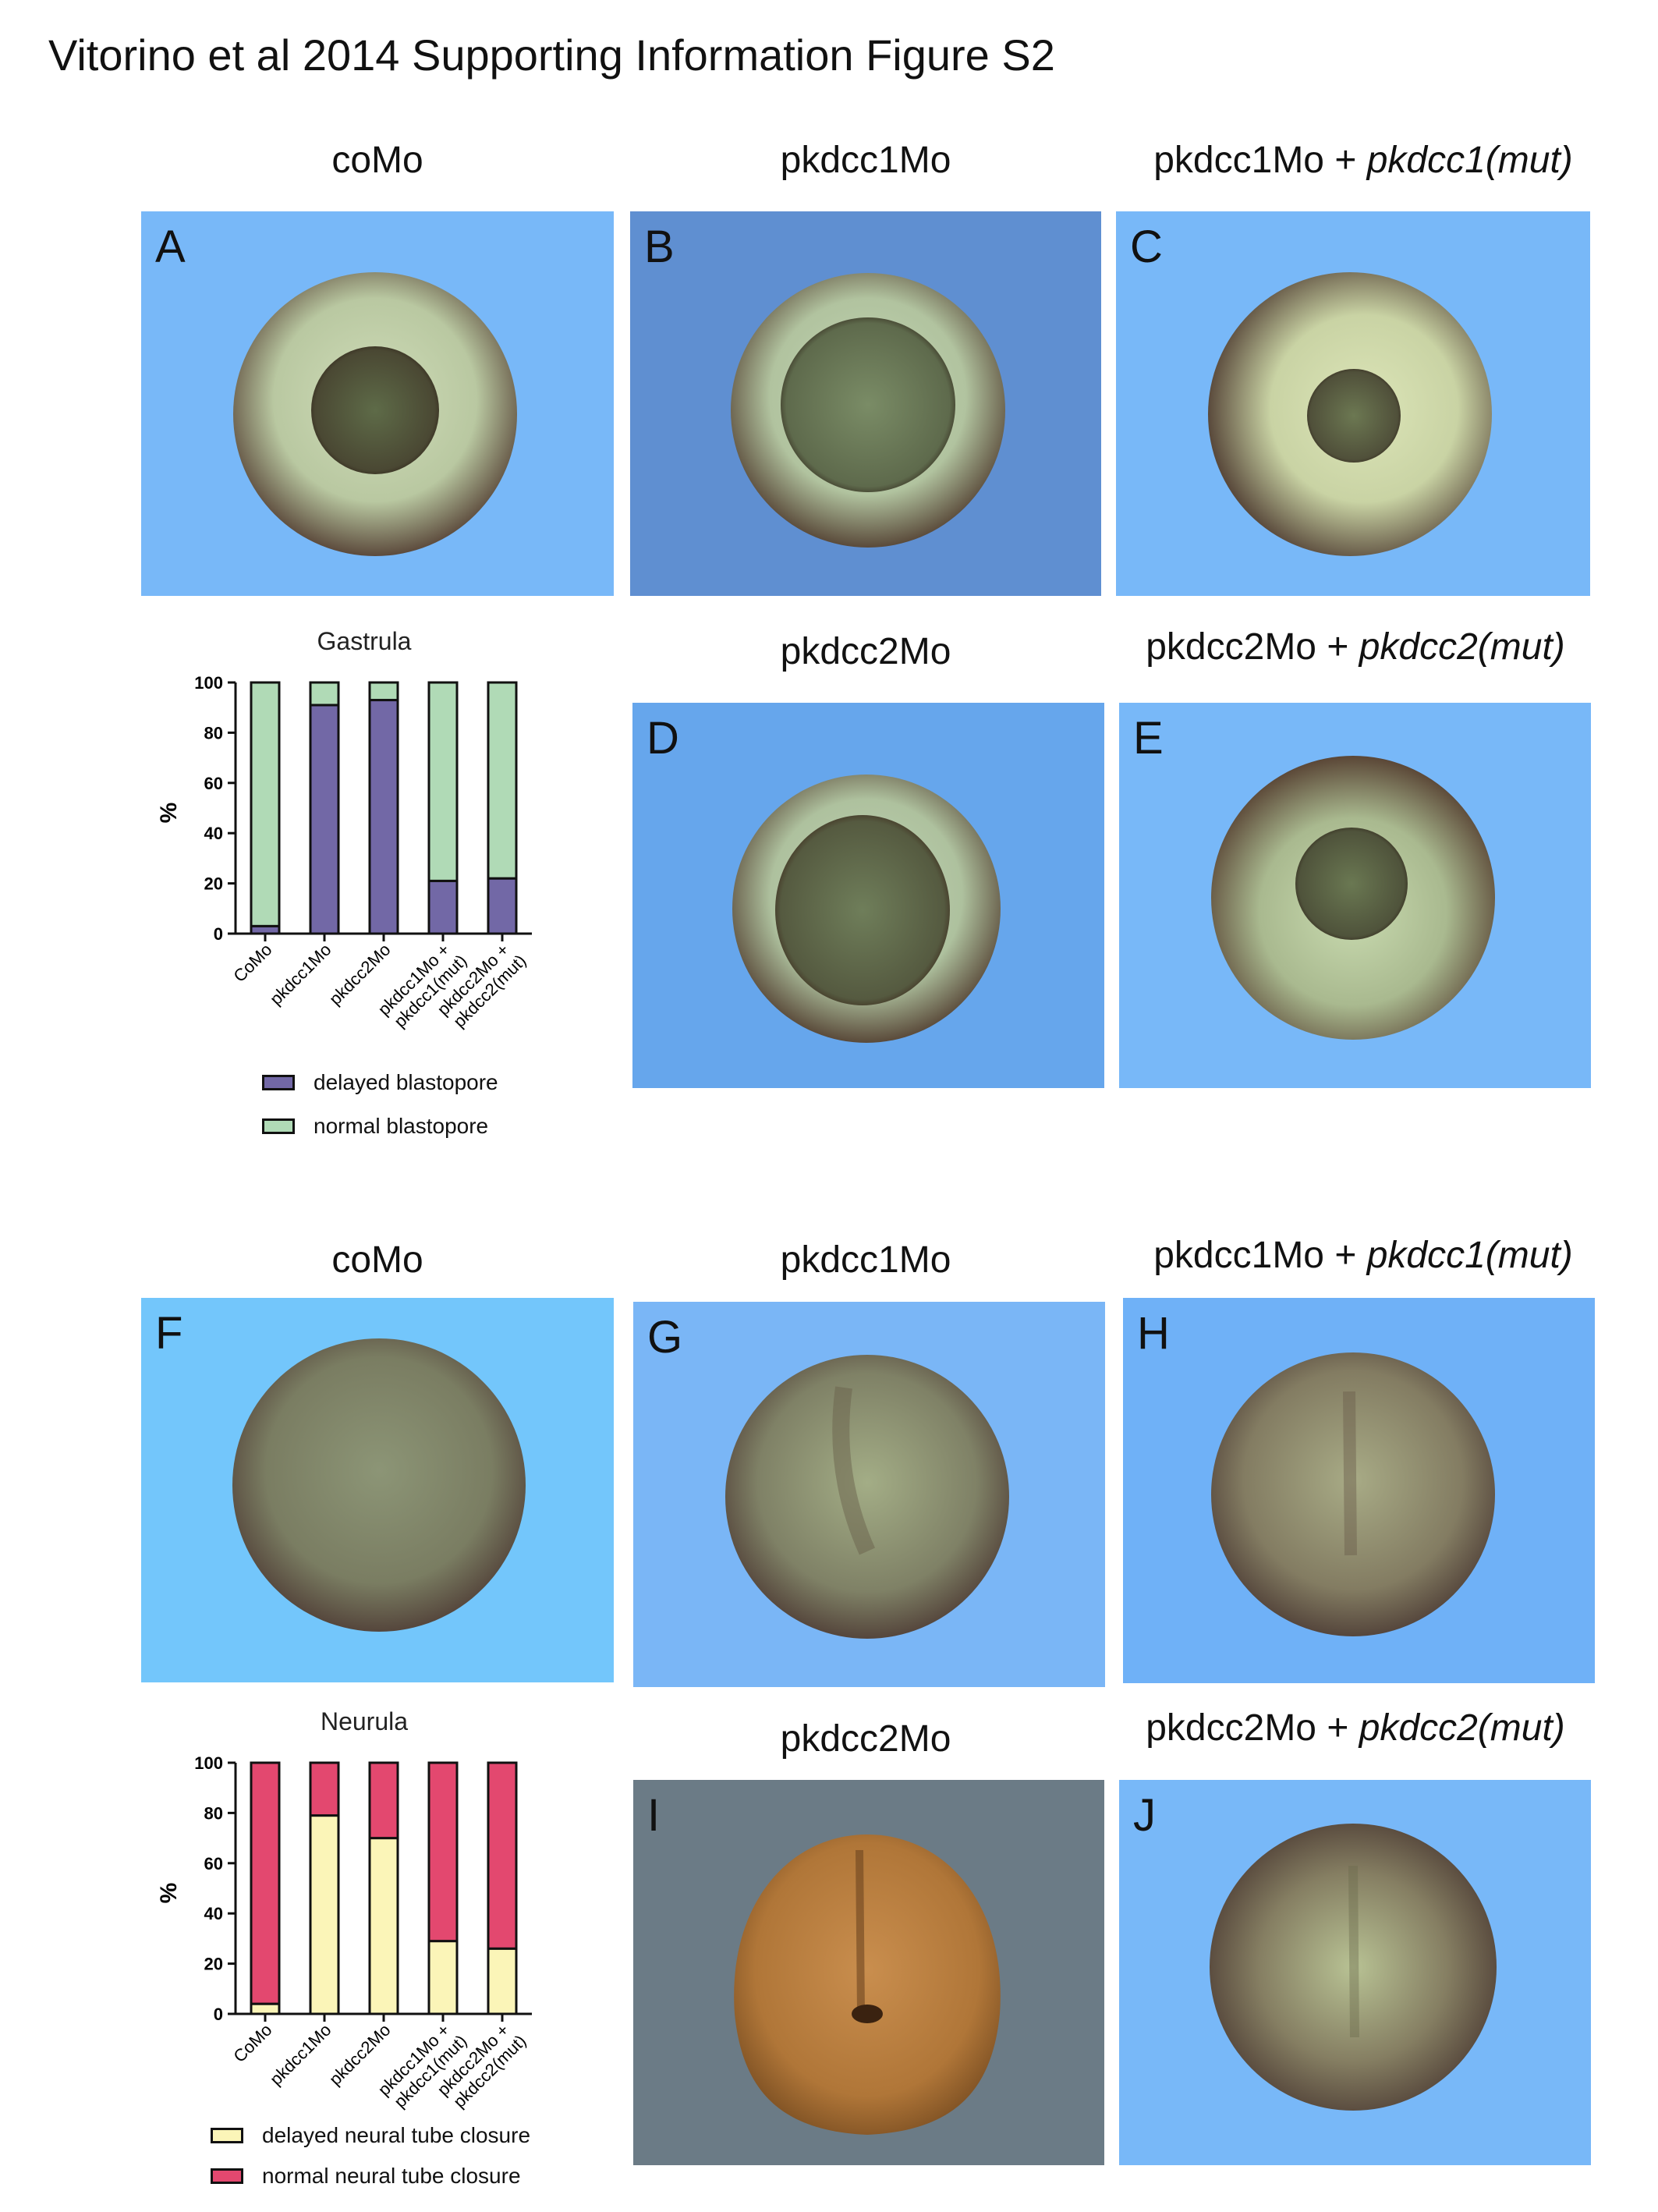 Image resolution: width=1658 pixels, height=2212 pixels. What do you see at coordinates (865, 1260) in the screenshot?
I see `label-pkdcc1Mo-bottom: pkdcc1Mo` at bounding box center [865, 1260].